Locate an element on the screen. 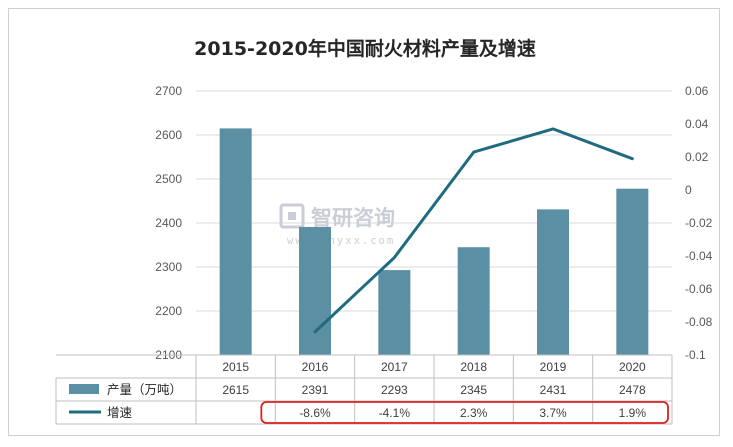  watermark-logo-icon is located at coordinates (292, 216).